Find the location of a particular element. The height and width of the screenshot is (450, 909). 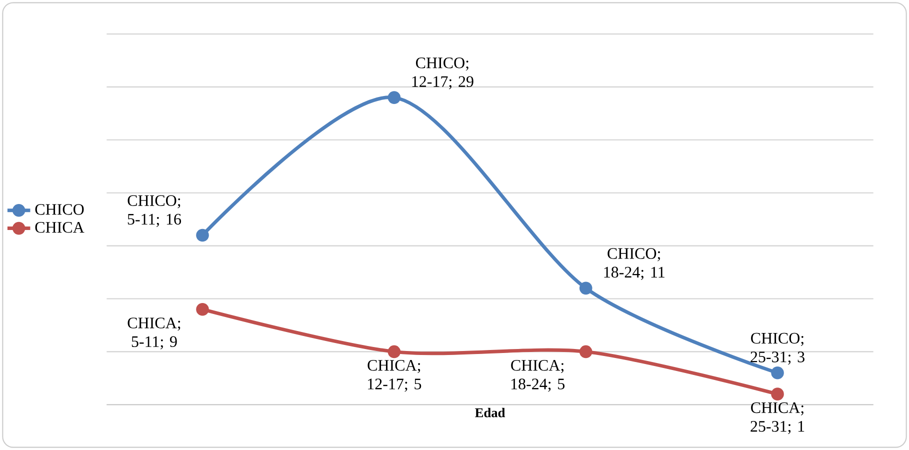

legend-label: CHICO is located at coordinates (59, 209).